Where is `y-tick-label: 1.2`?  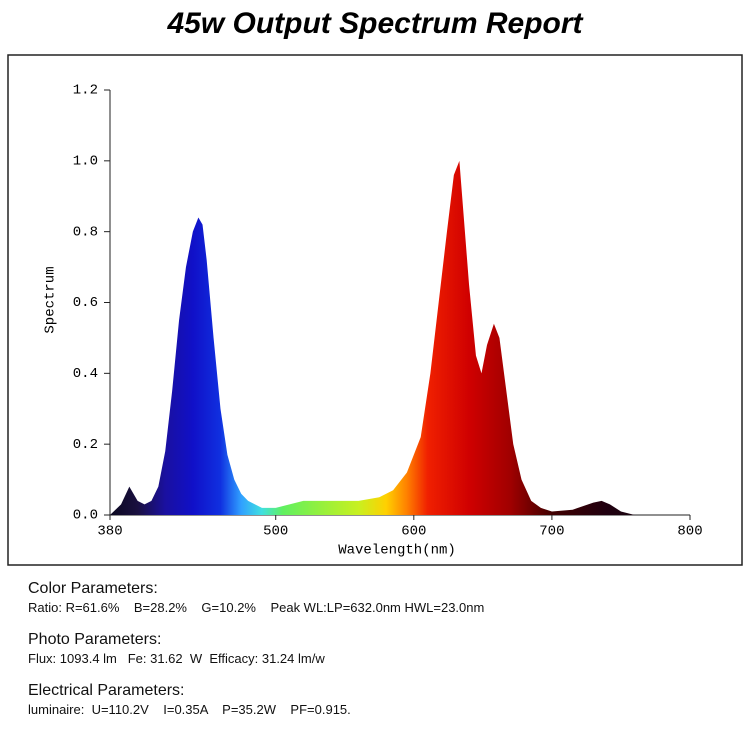 y-tick-label: 1.2 is located at coordinates (85, 91).